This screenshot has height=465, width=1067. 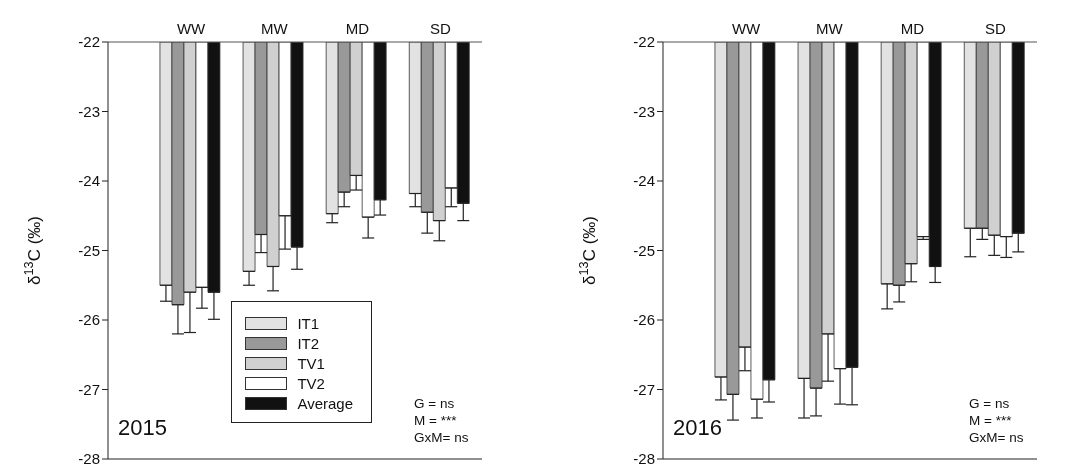 I want to click on legend-label: IT2, so click(x=308, y=344).